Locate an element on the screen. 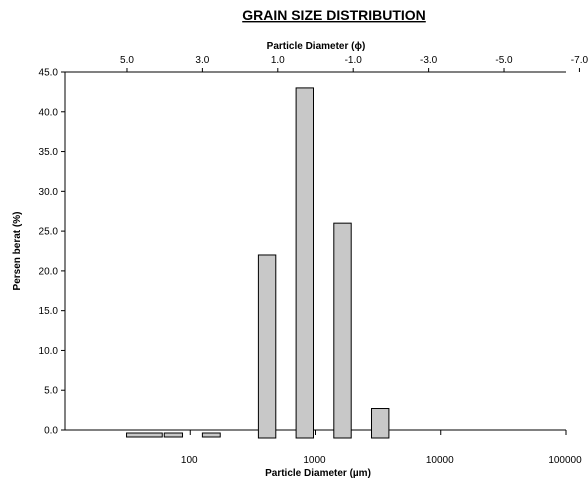 The height and width of the screenshot is (483, 588). x2-tick-label: -1.0 is located at coordinates (354, 60).